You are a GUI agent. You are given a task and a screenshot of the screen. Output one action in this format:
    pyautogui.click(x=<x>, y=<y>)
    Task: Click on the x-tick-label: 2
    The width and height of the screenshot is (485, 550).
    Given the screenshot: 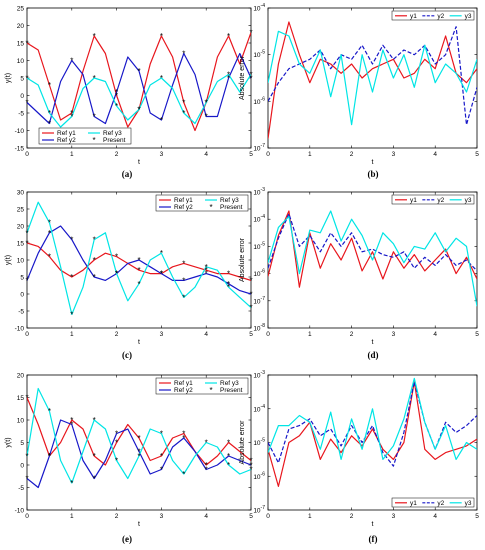 What is the action you would take?
    pyautogui.click(x=117, y=516)
    